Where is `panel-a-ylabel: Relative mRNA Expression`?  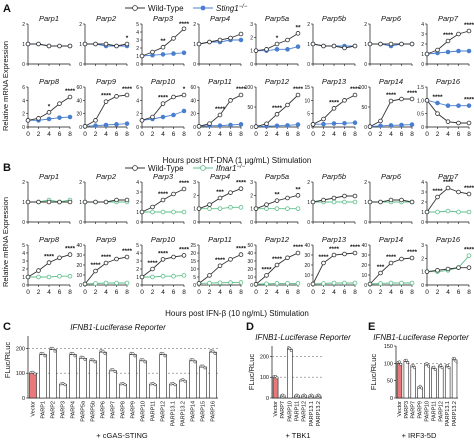
panel-a-ylabel: Relative mRNA Expression is located at coordinates (5, 86).